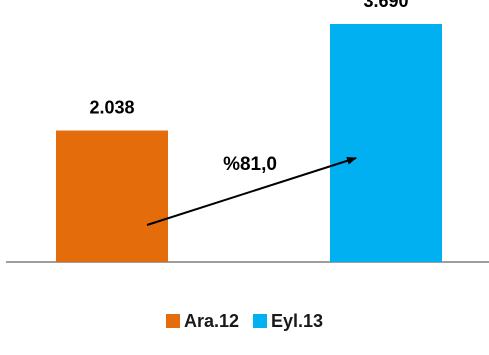 This screenshot has height=355, width=489. I want to click on legend-item-ara-12: Ara.12, so click(202, 321).